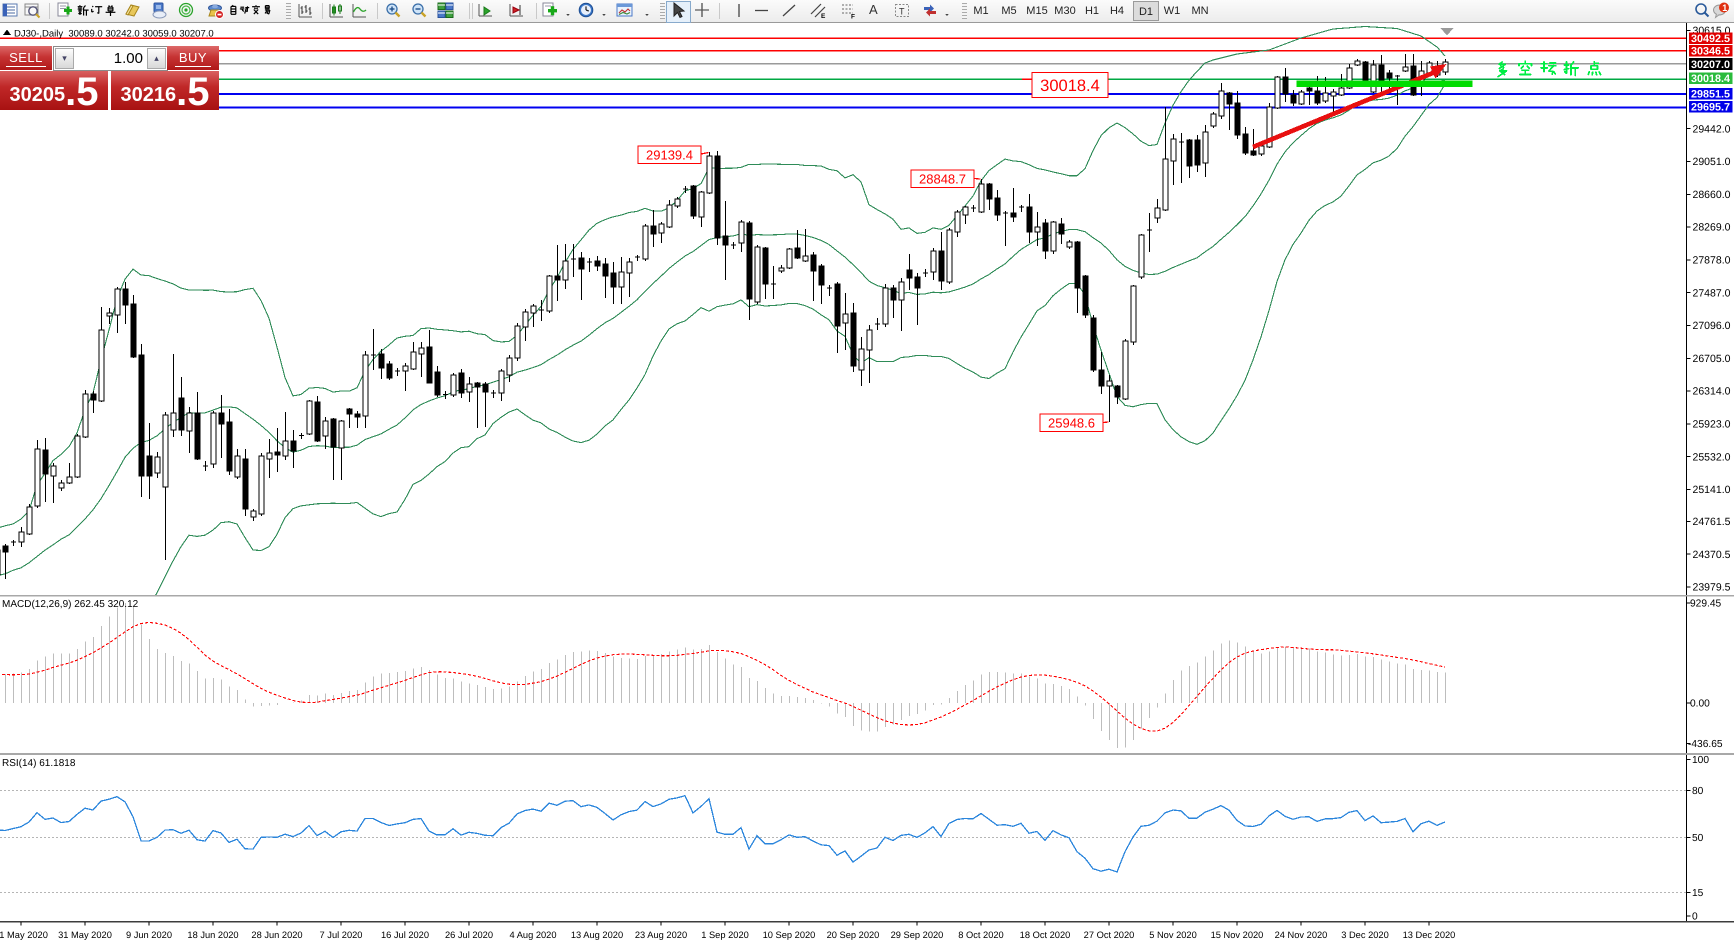  Describe the element at coordinates (1712, 425) in the screenshot. I see `svg-text: 25923.0` at that location.